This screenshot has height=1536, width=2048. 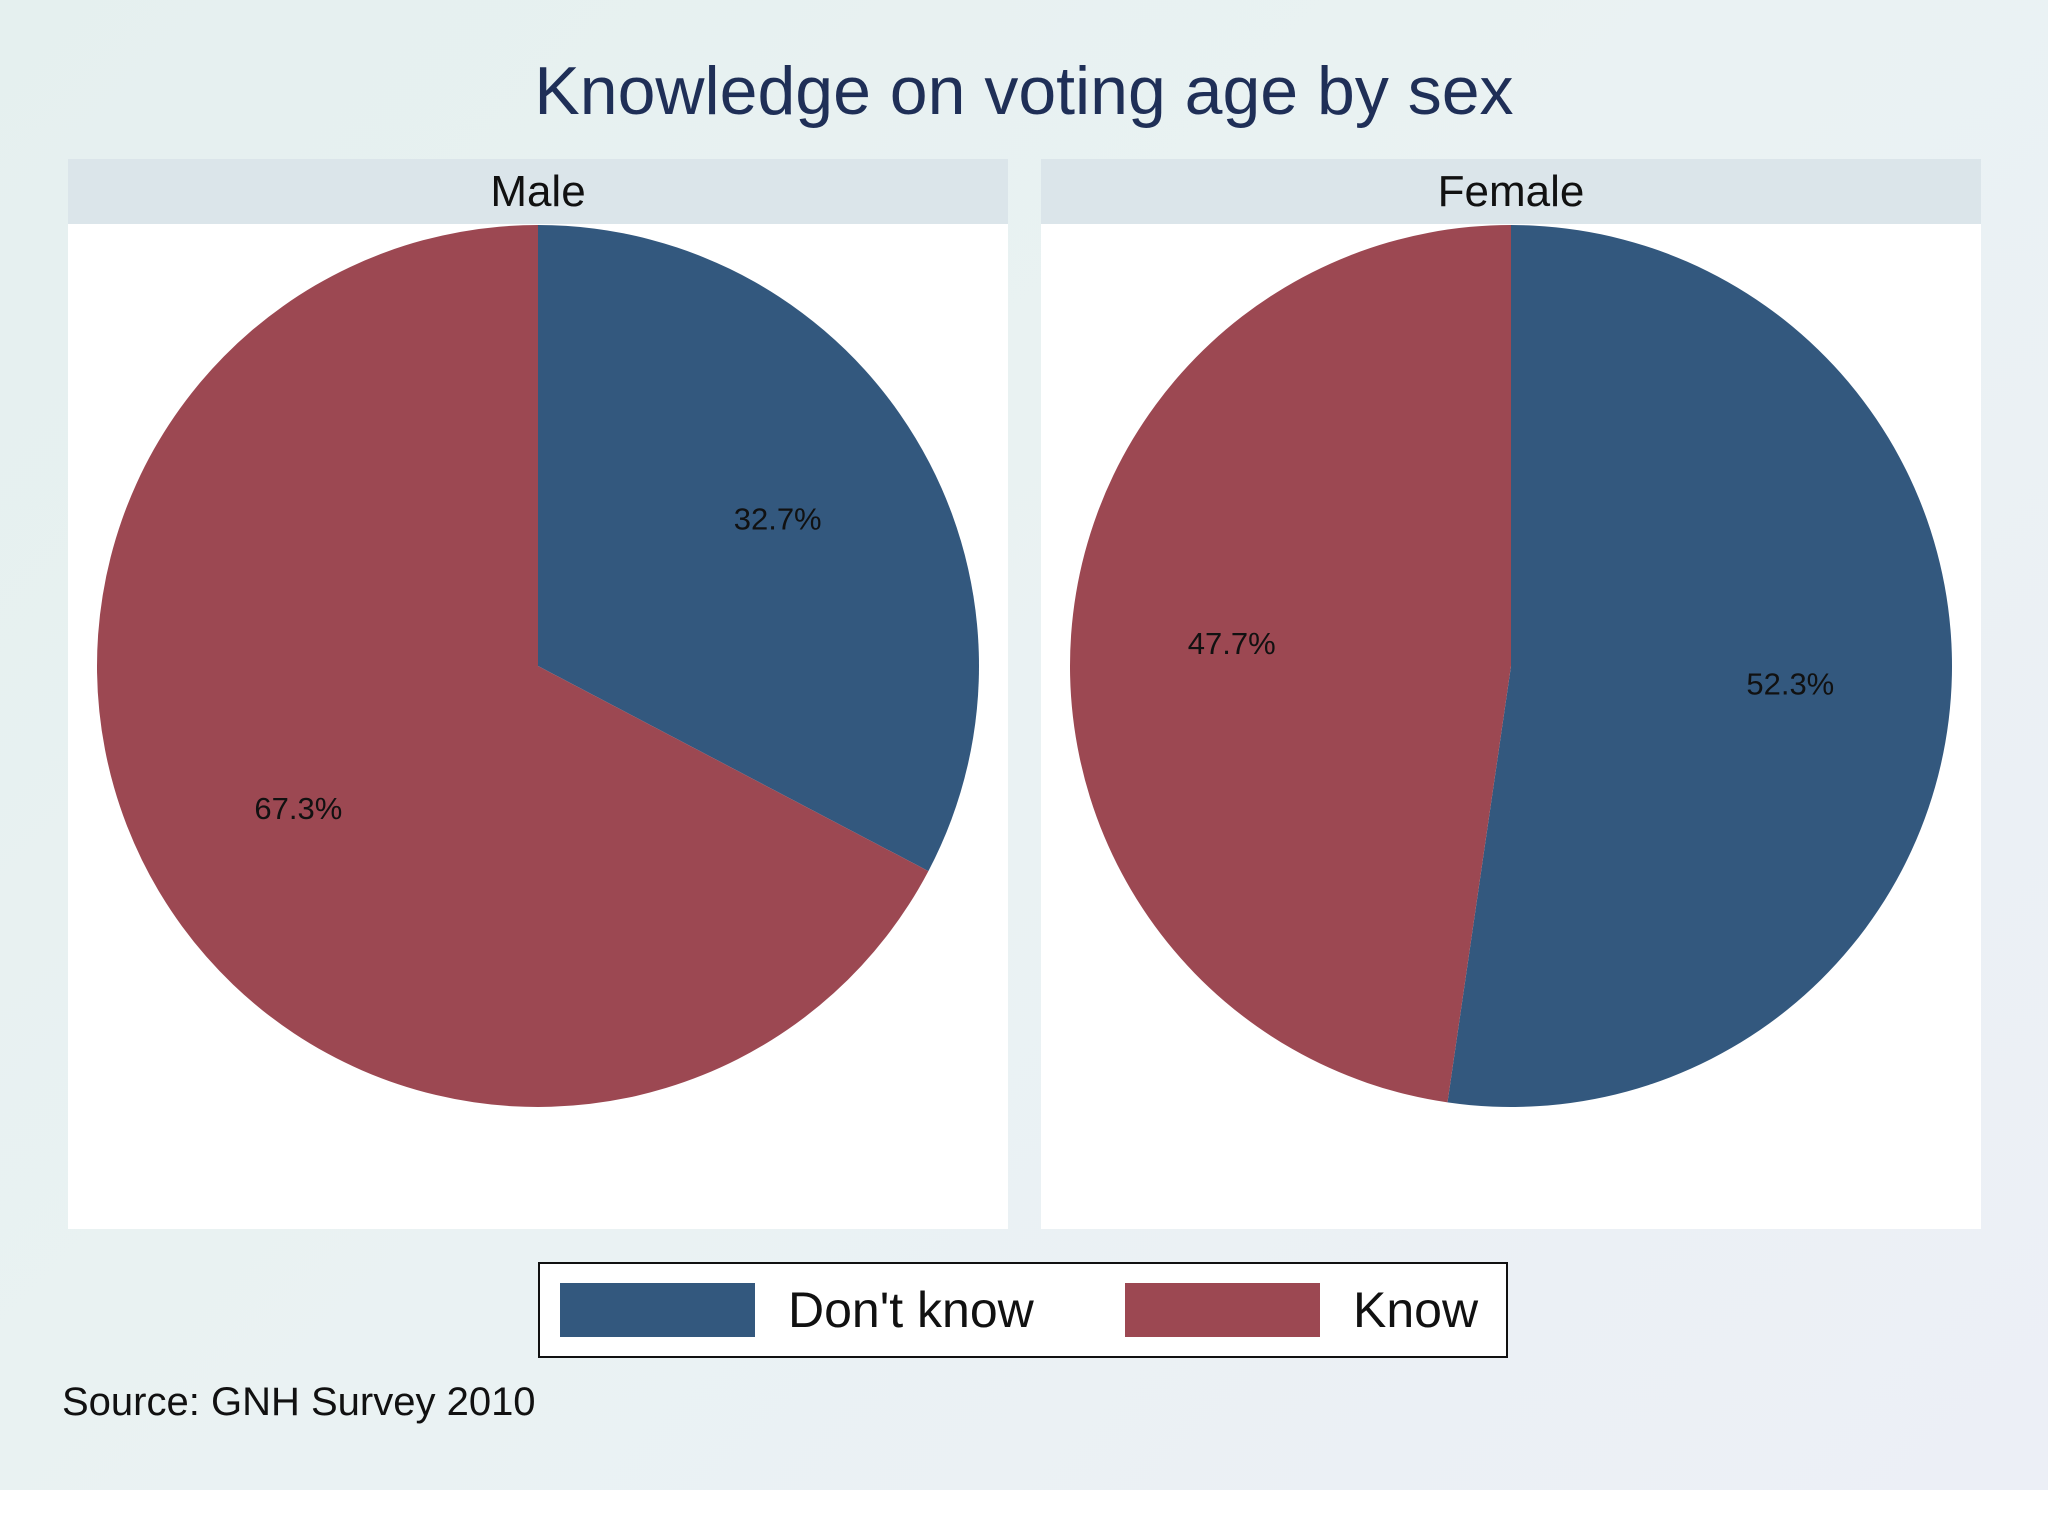 I want to click on panel-header-male: Male, so click(x=538, y=191).